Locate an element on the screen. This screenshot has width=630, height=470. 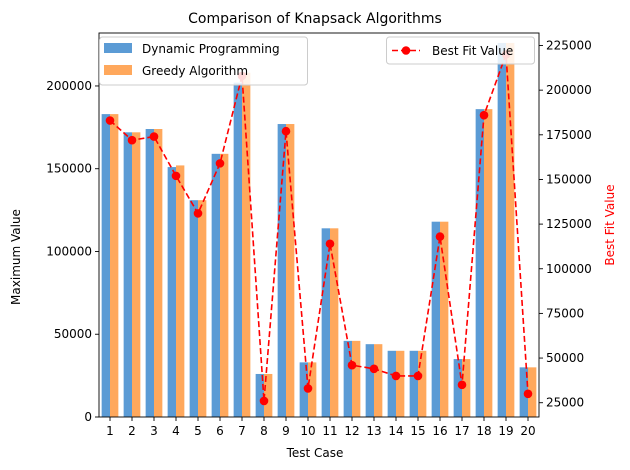
legend-algorithms: Dynamic Programming Greedy Algorithm is located at coordinates (203, 61).